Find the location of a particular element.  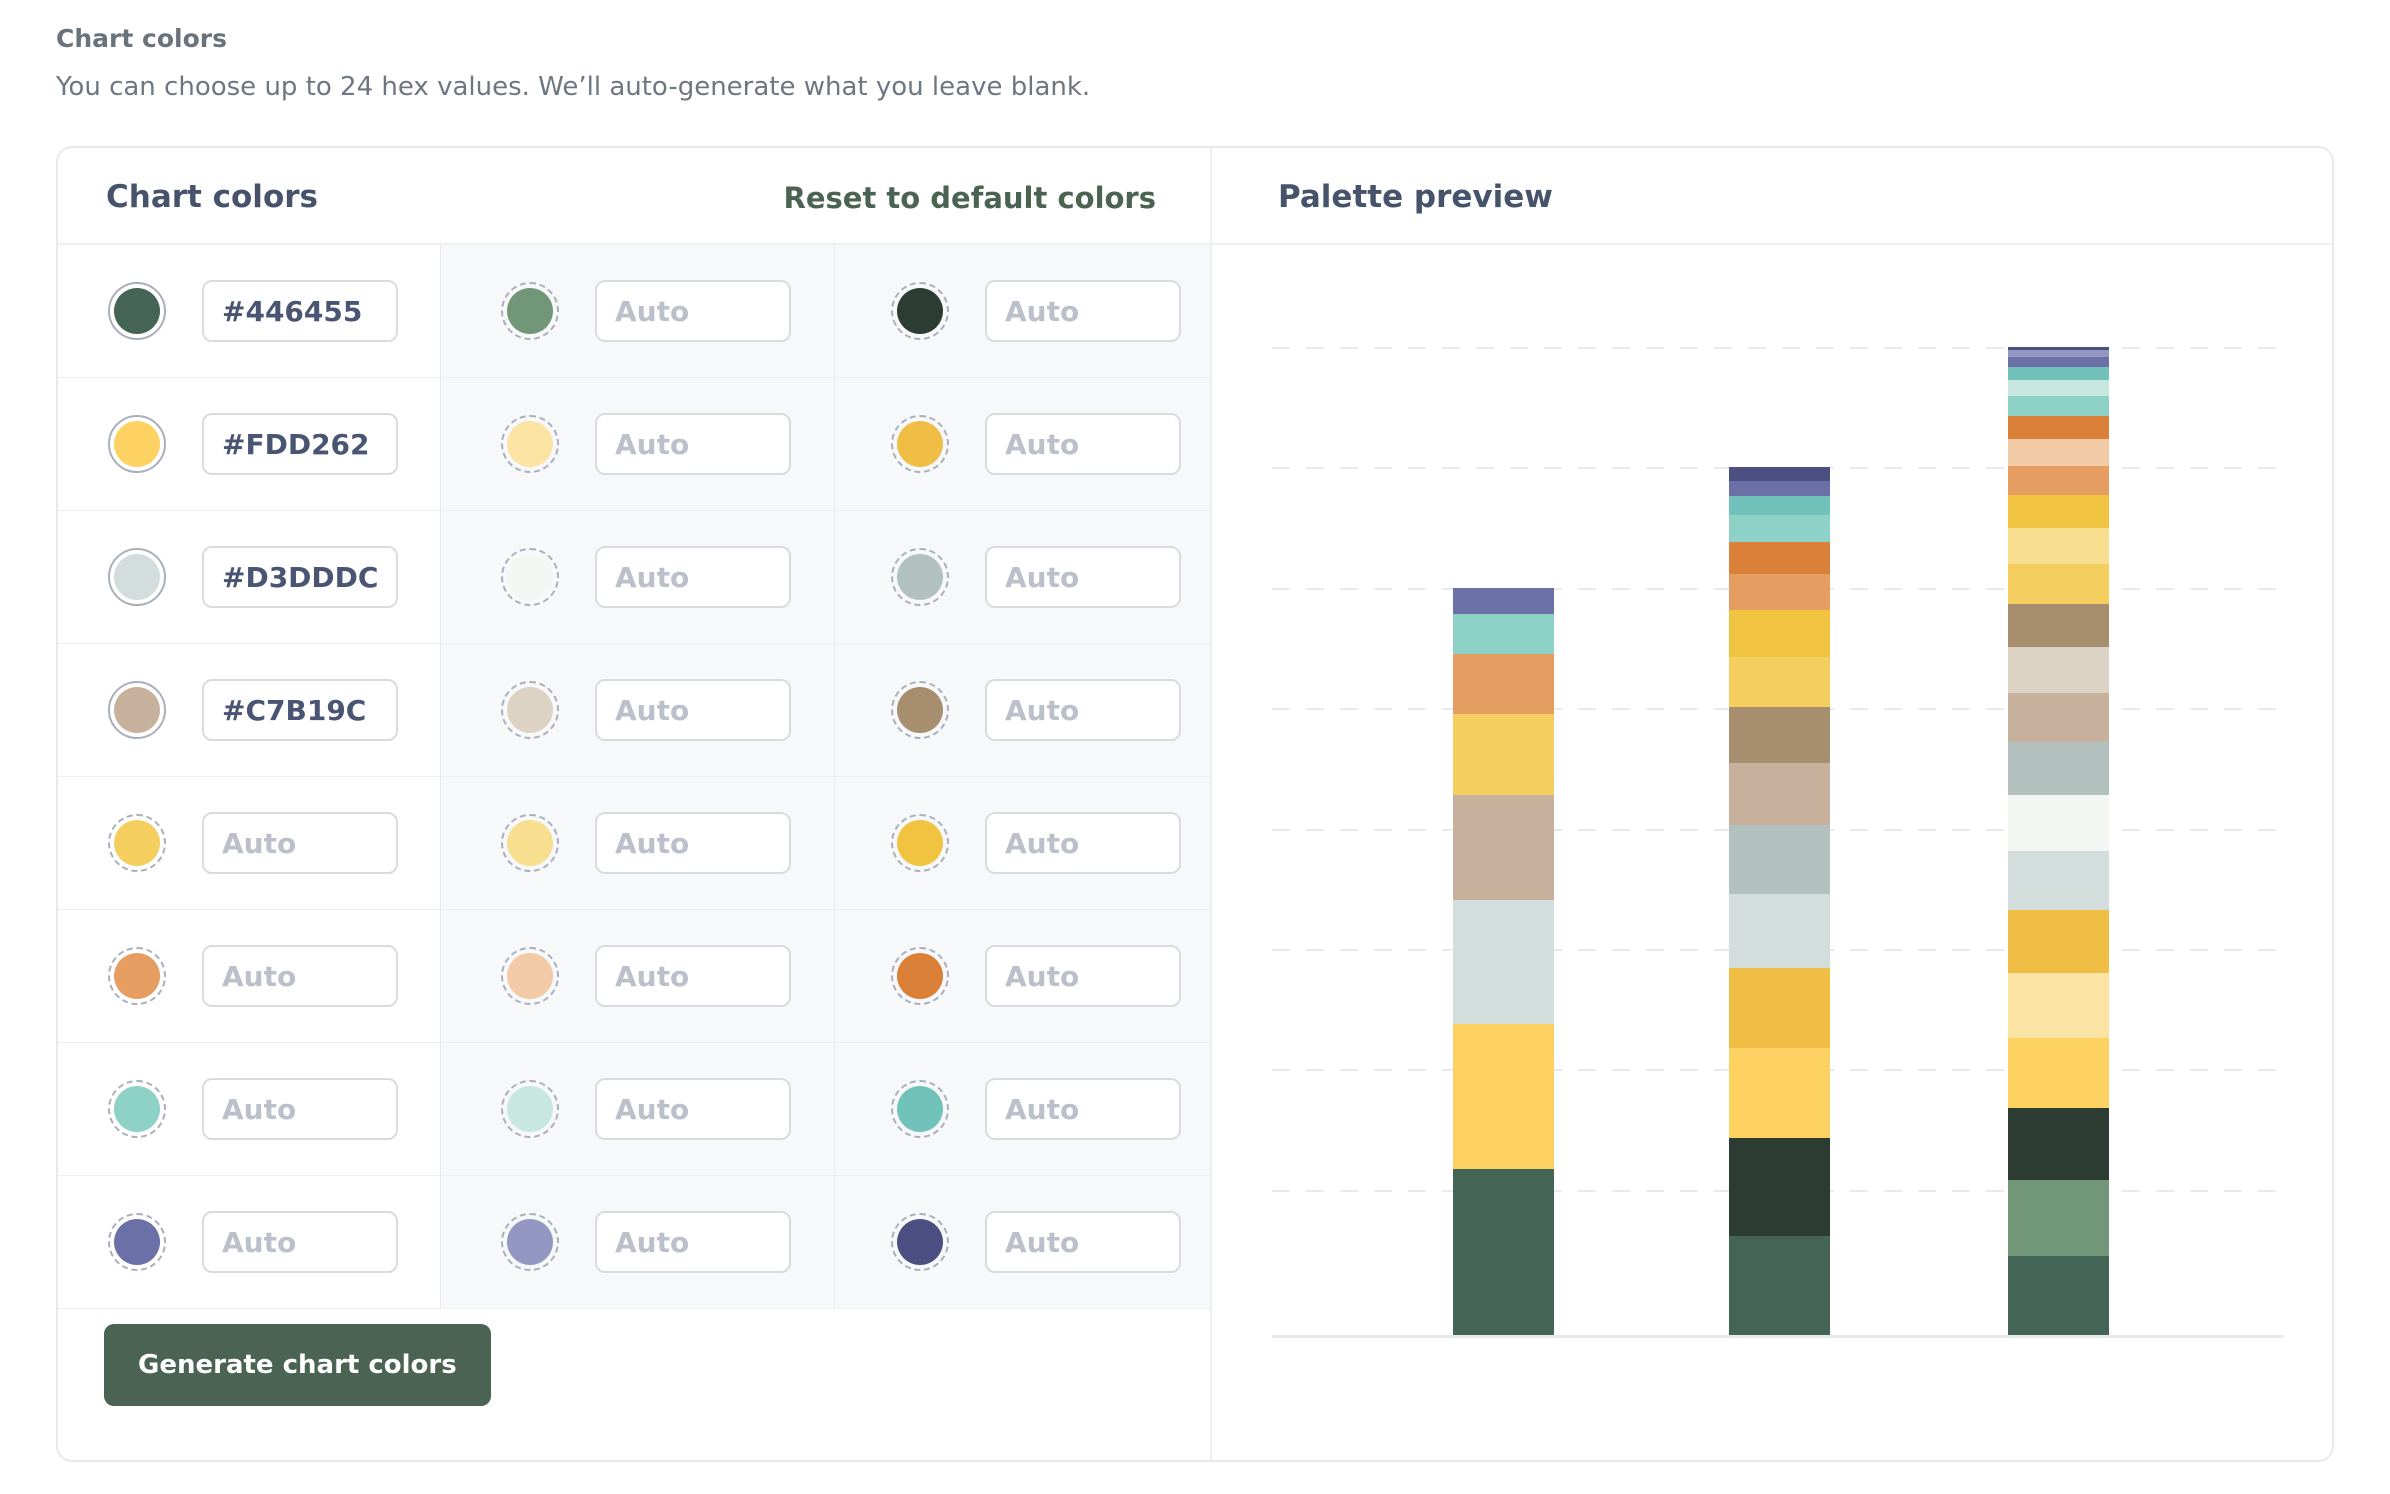

generate-chart-colors-button: Generate chart colors is located at coordinates (297, 1365).